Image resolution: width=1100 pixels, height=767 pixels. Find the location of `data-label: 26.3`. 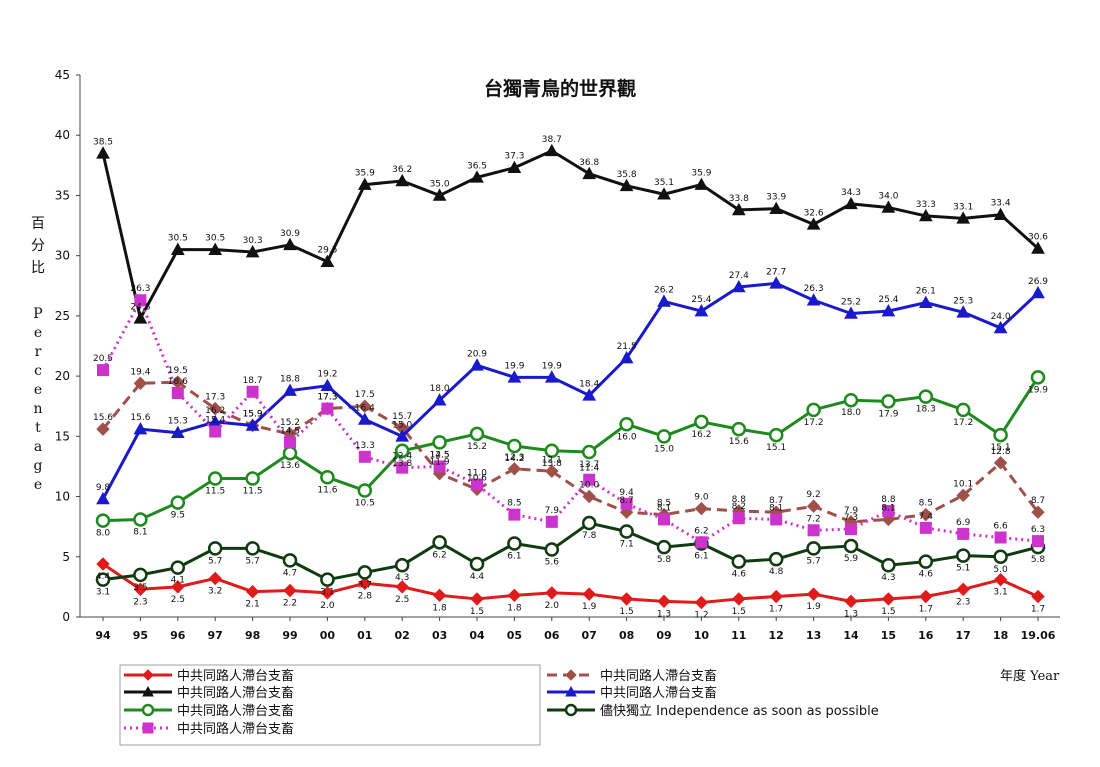

data-label: 26.3 is located at coordinates (140, 289).